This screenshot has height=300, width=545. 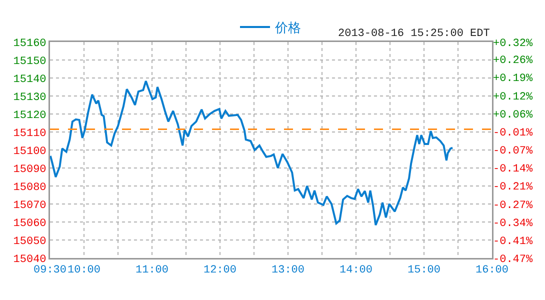 What do you see at coordinates (29, 62) in the screenshot?
I see `y-tick-label: 15150` at bounding box center [29, 62].